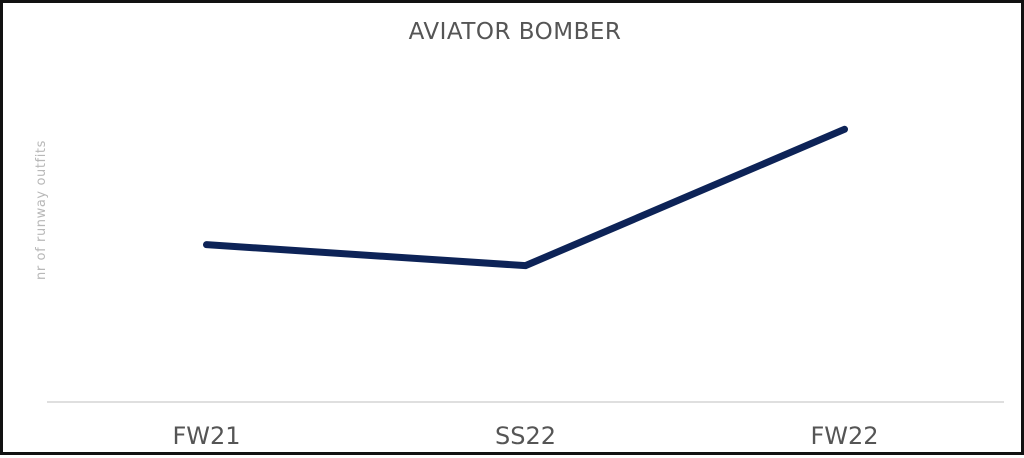  I want to click on x-tick-label-ss22: SS22, so click(525, 436).